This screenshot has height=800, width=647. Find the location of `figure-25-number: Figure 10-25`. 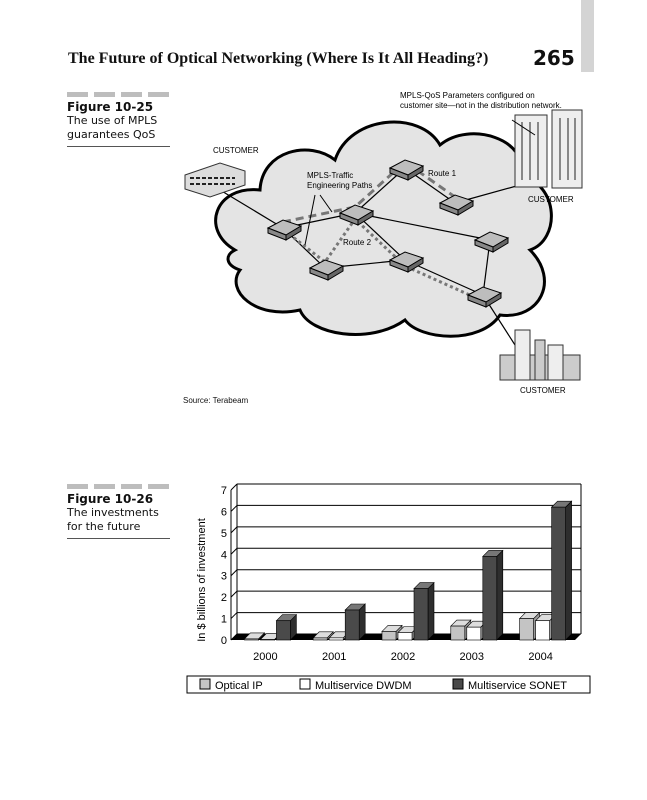

figure-25-number: Figure 10-25 is located at coordinates (110, 107).